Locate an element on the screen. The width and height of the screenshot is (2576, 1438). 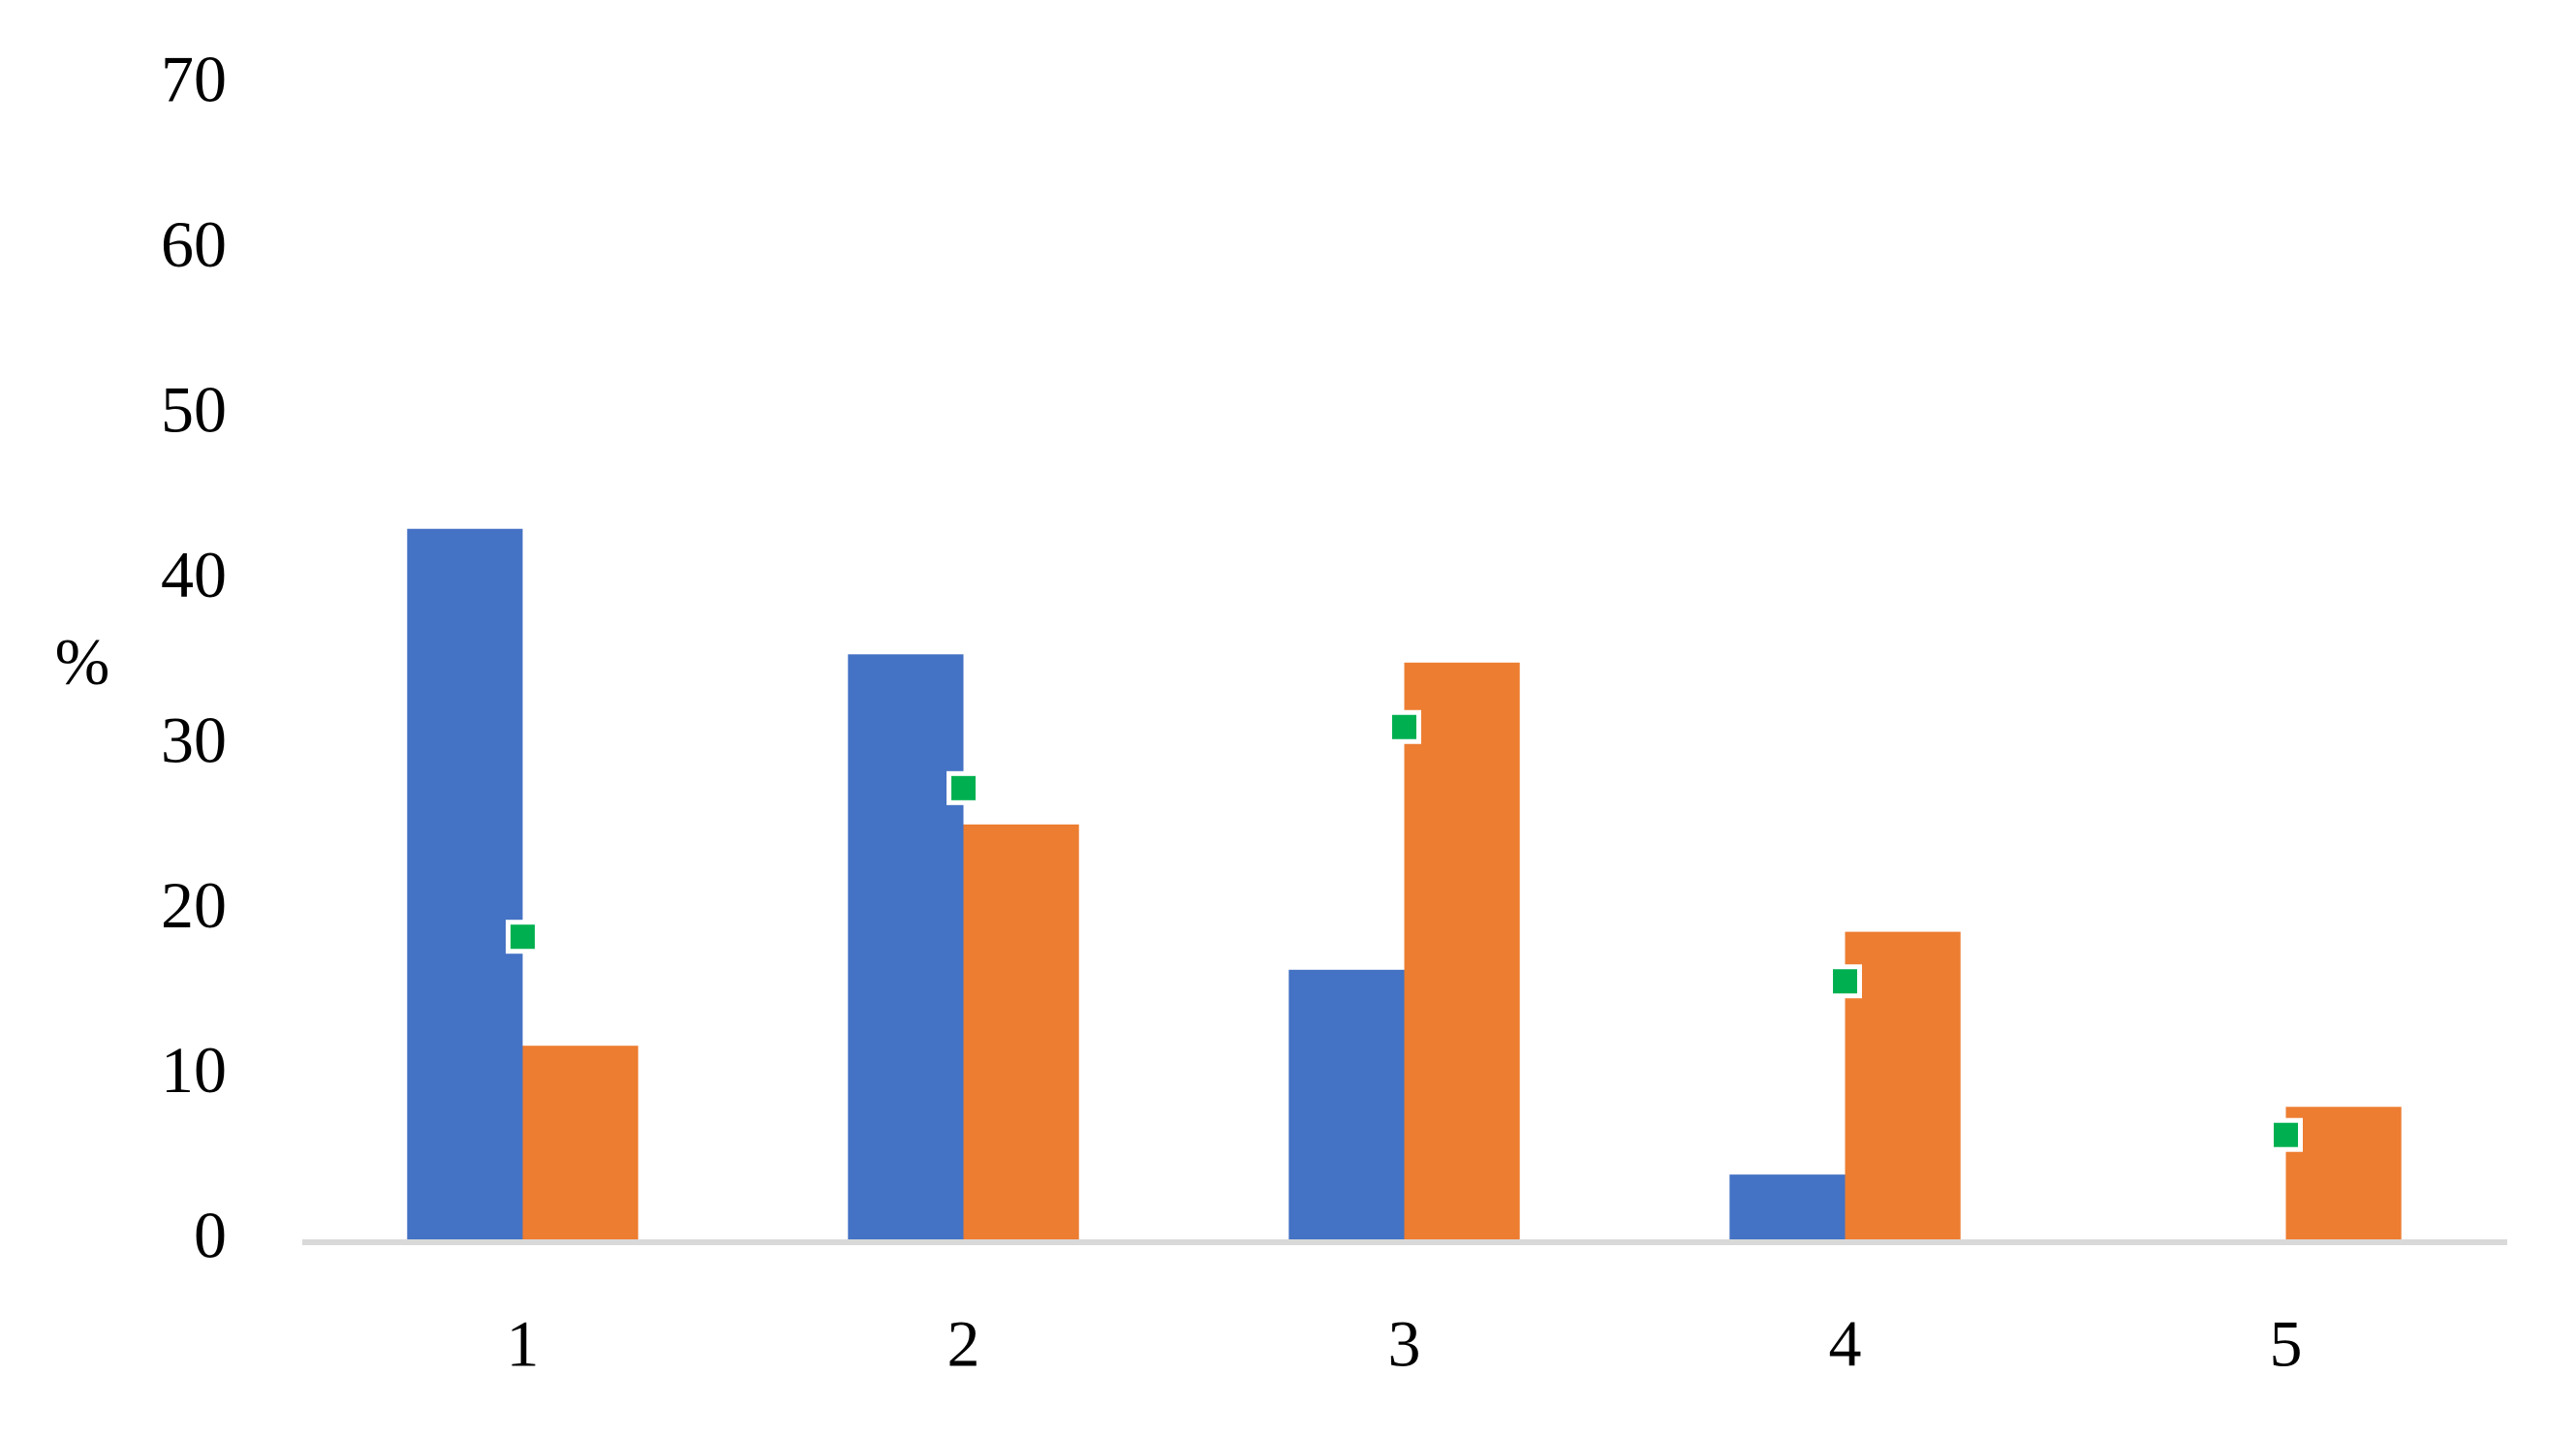
y-tick-label: 50 is located at coordinates (194, 409).